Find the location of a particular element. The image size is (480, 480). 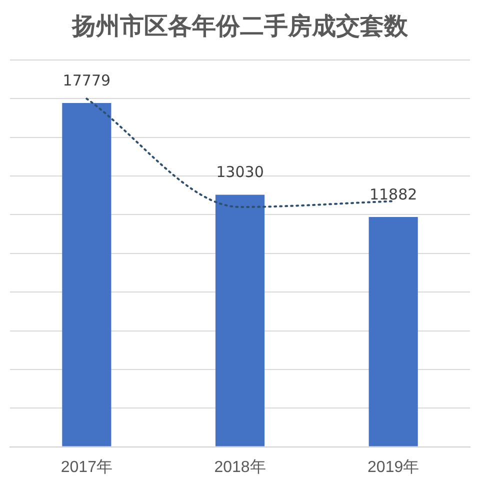

x-tick-label: 2019年 is located at coordinates (394, 467).